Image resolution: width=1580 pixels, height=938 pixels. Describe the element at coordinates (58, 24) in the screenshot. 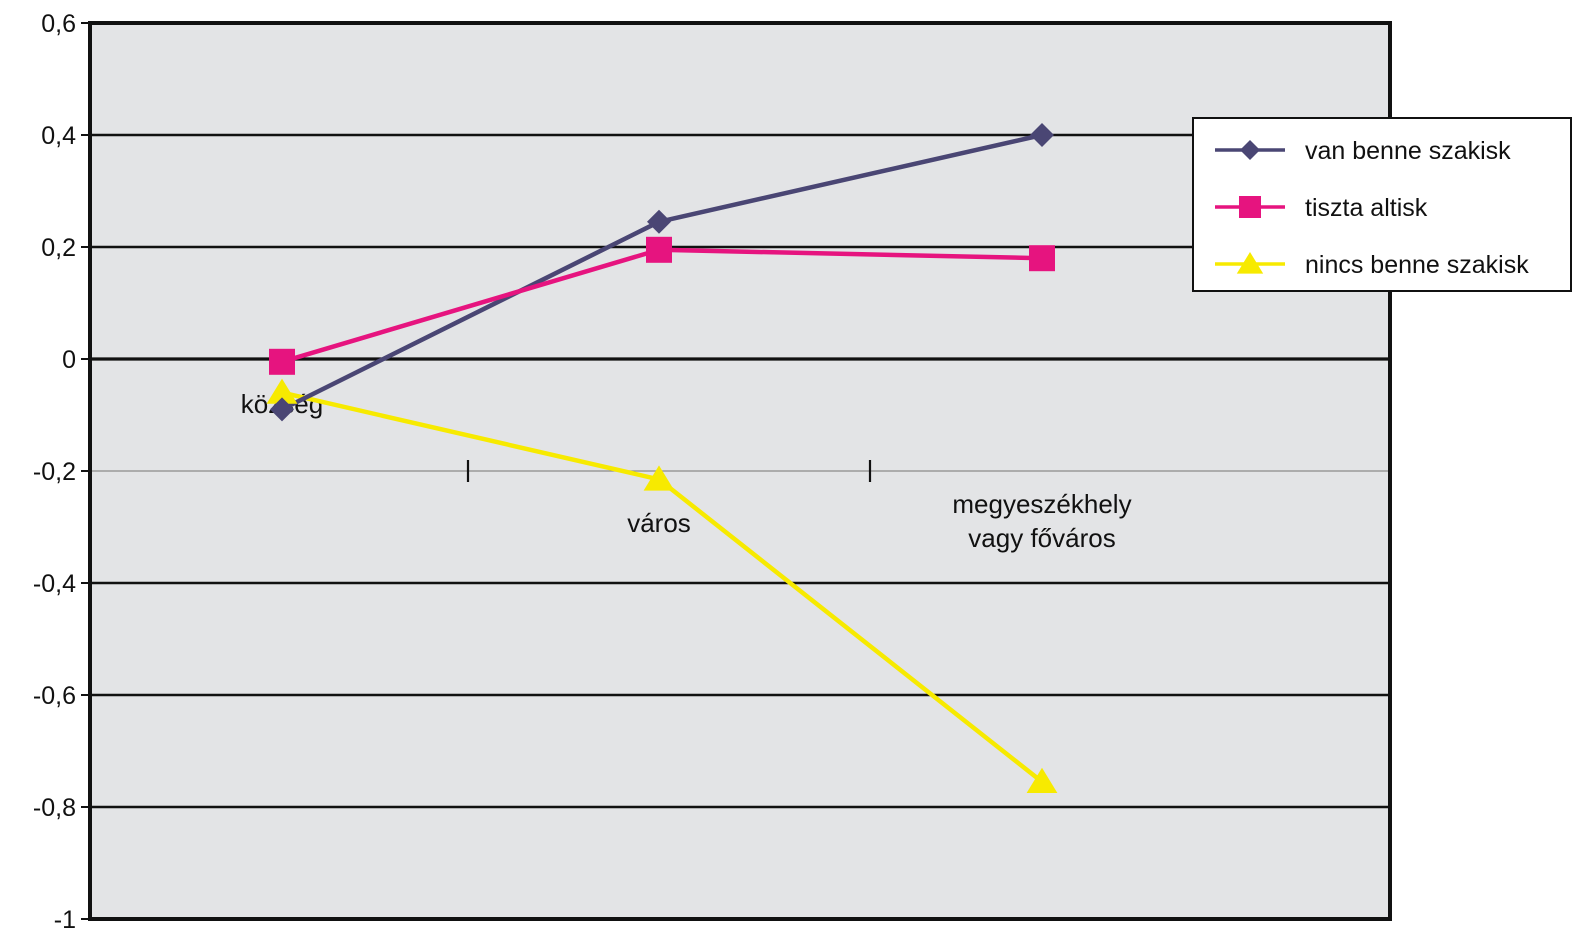

I see `y-tick-label: 0,6` at that location.